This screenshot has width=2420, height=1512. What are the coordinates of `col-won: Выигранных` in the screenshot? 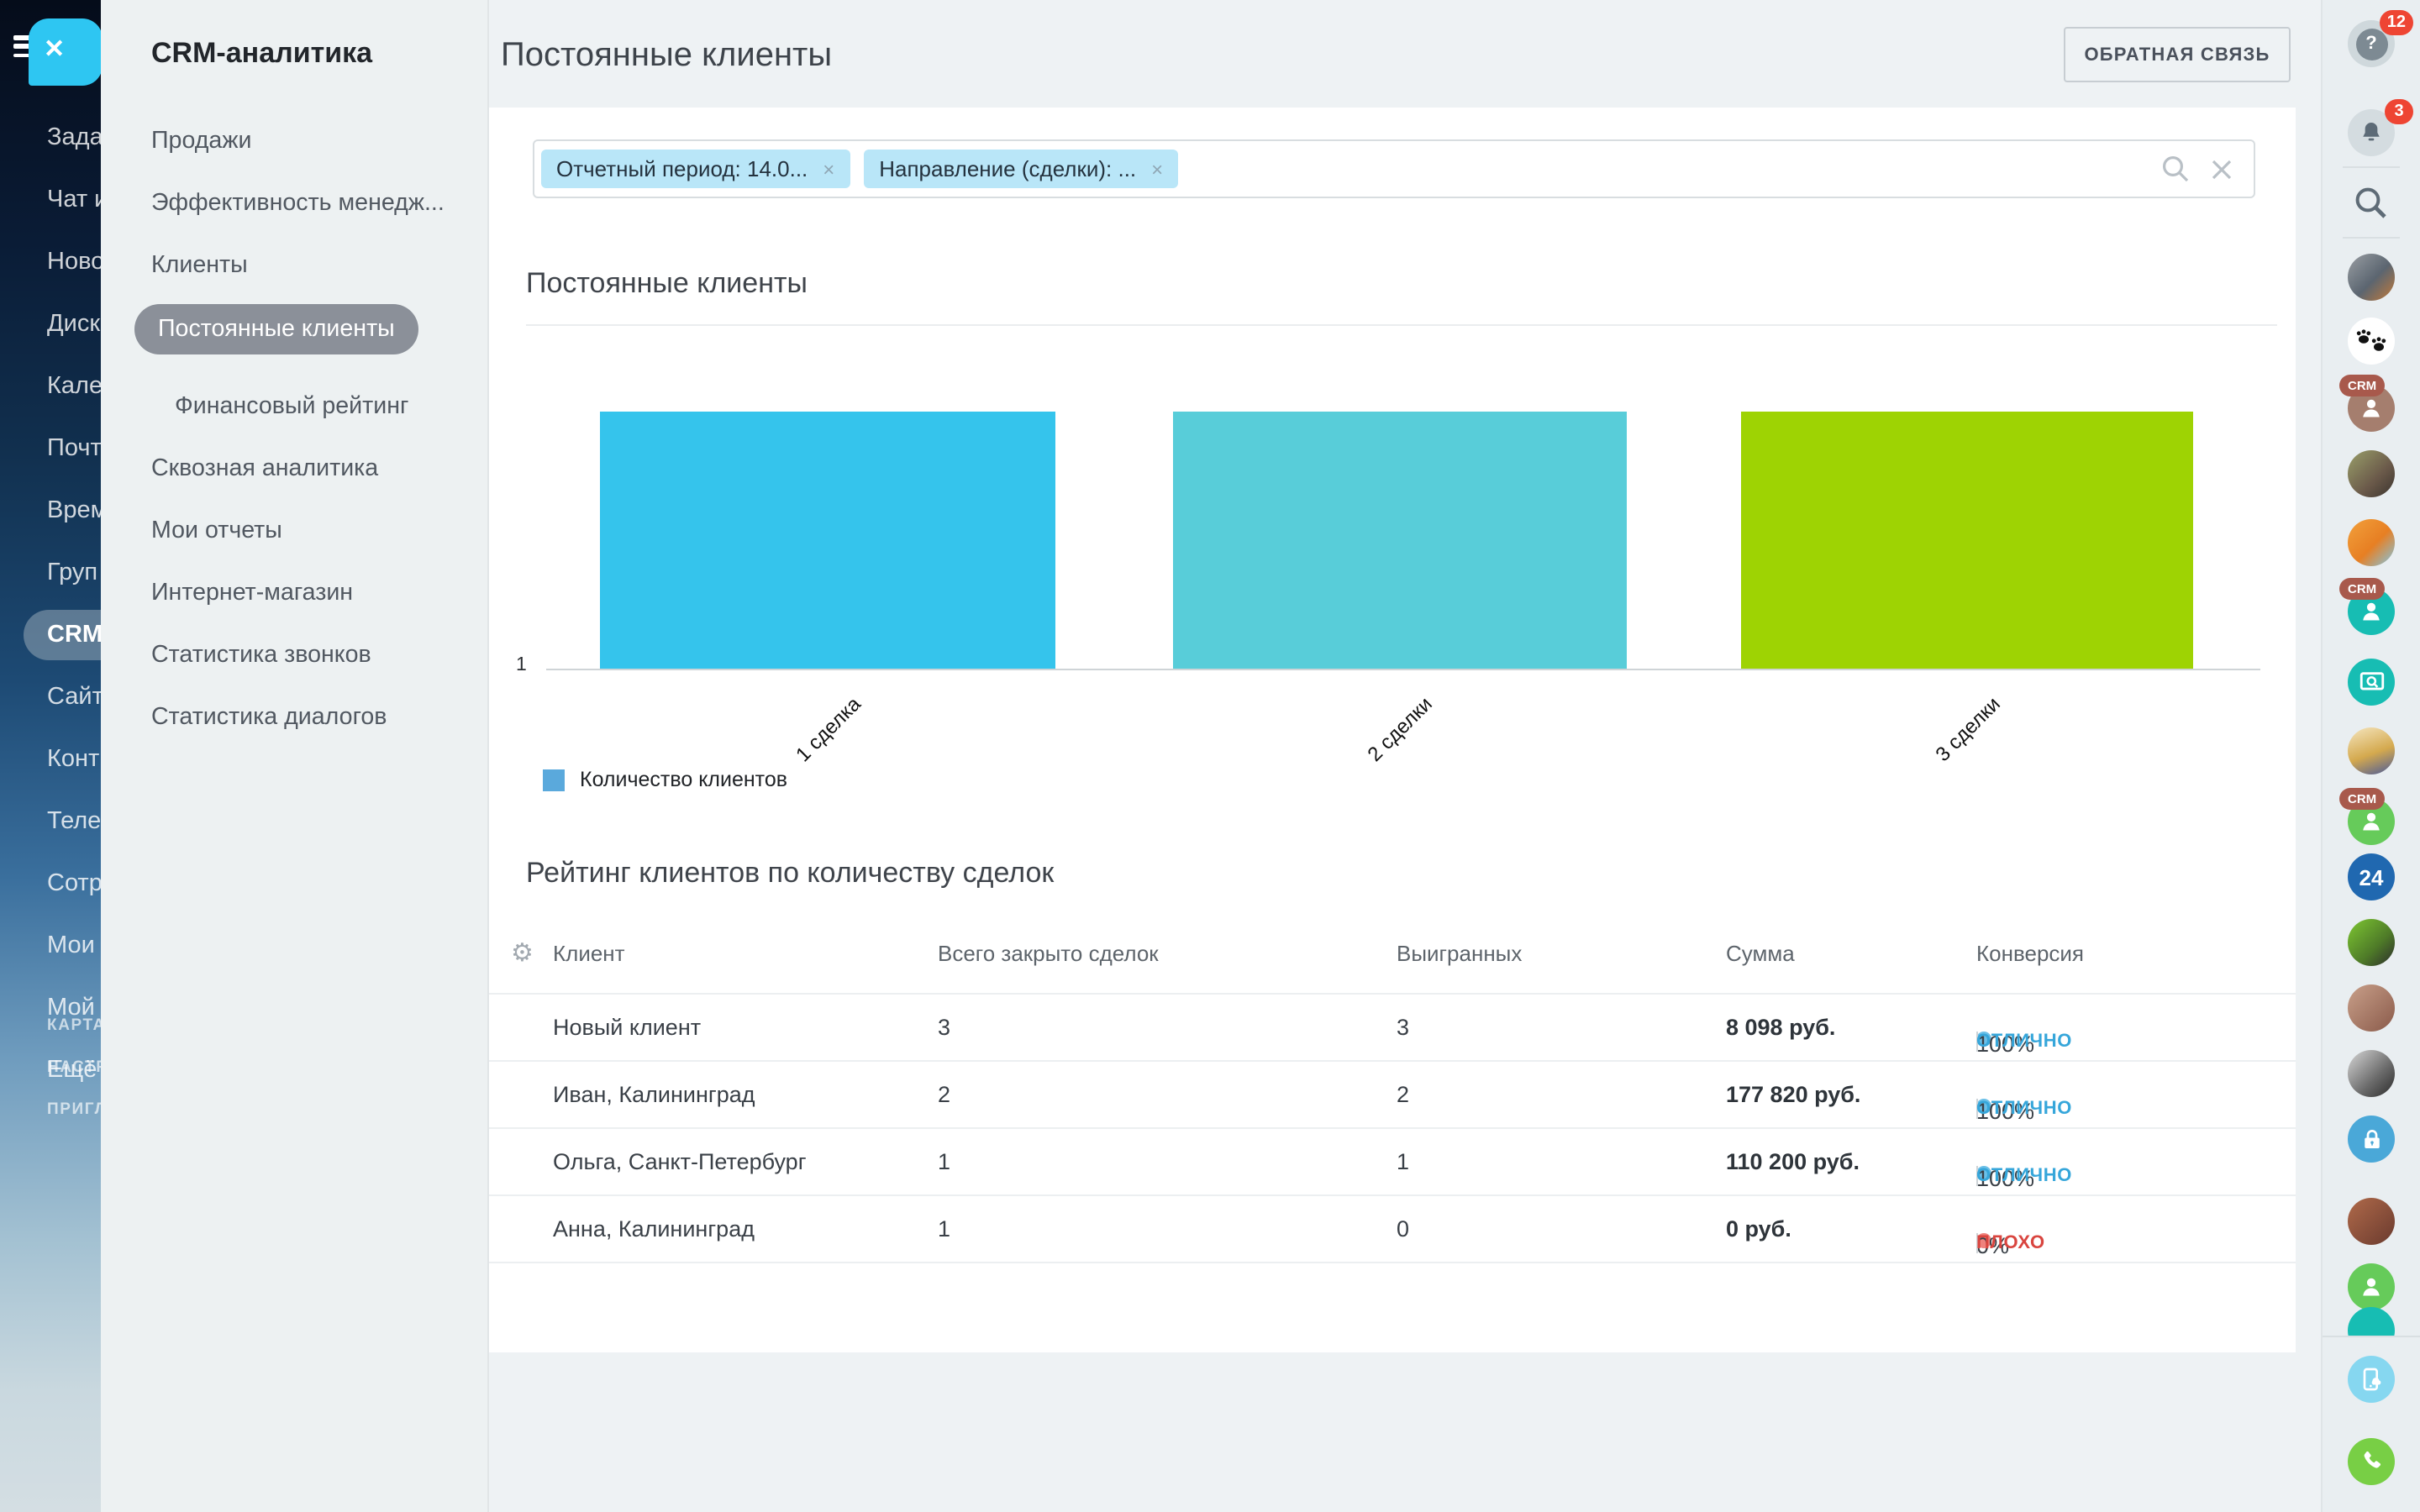 It's located at (1460, 953).